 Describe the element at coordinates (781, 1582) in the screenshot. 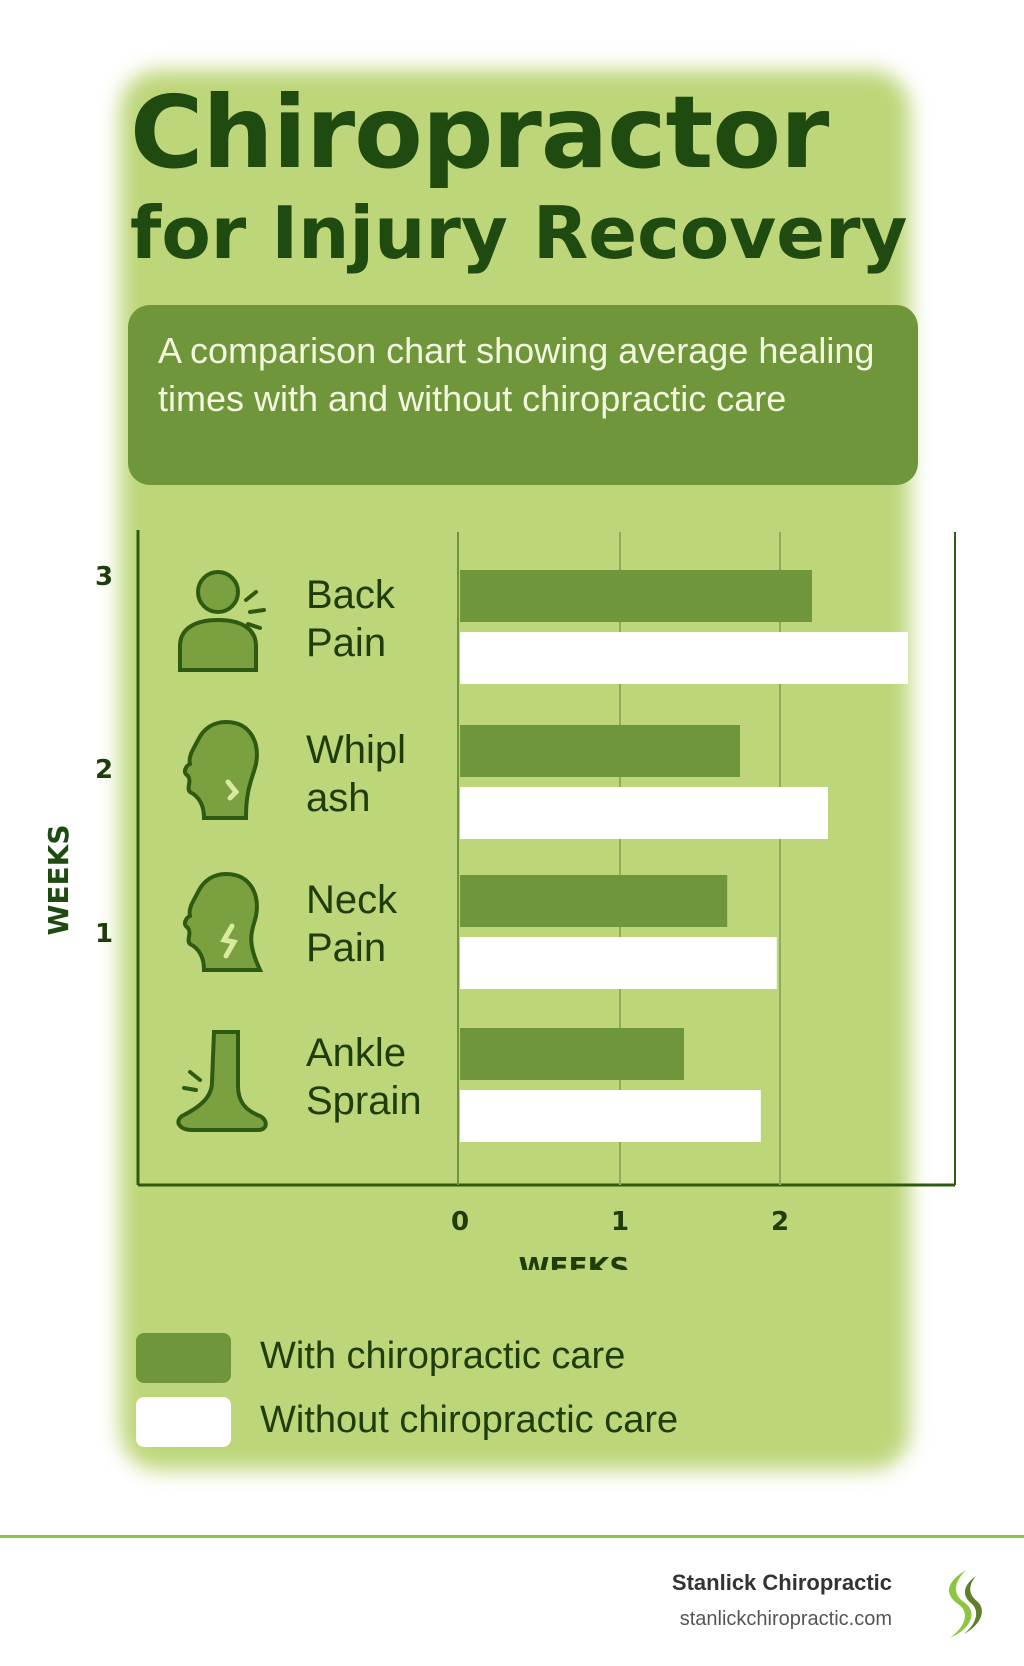

I see `brand-name: Stanlick Chiropractic` at that location.